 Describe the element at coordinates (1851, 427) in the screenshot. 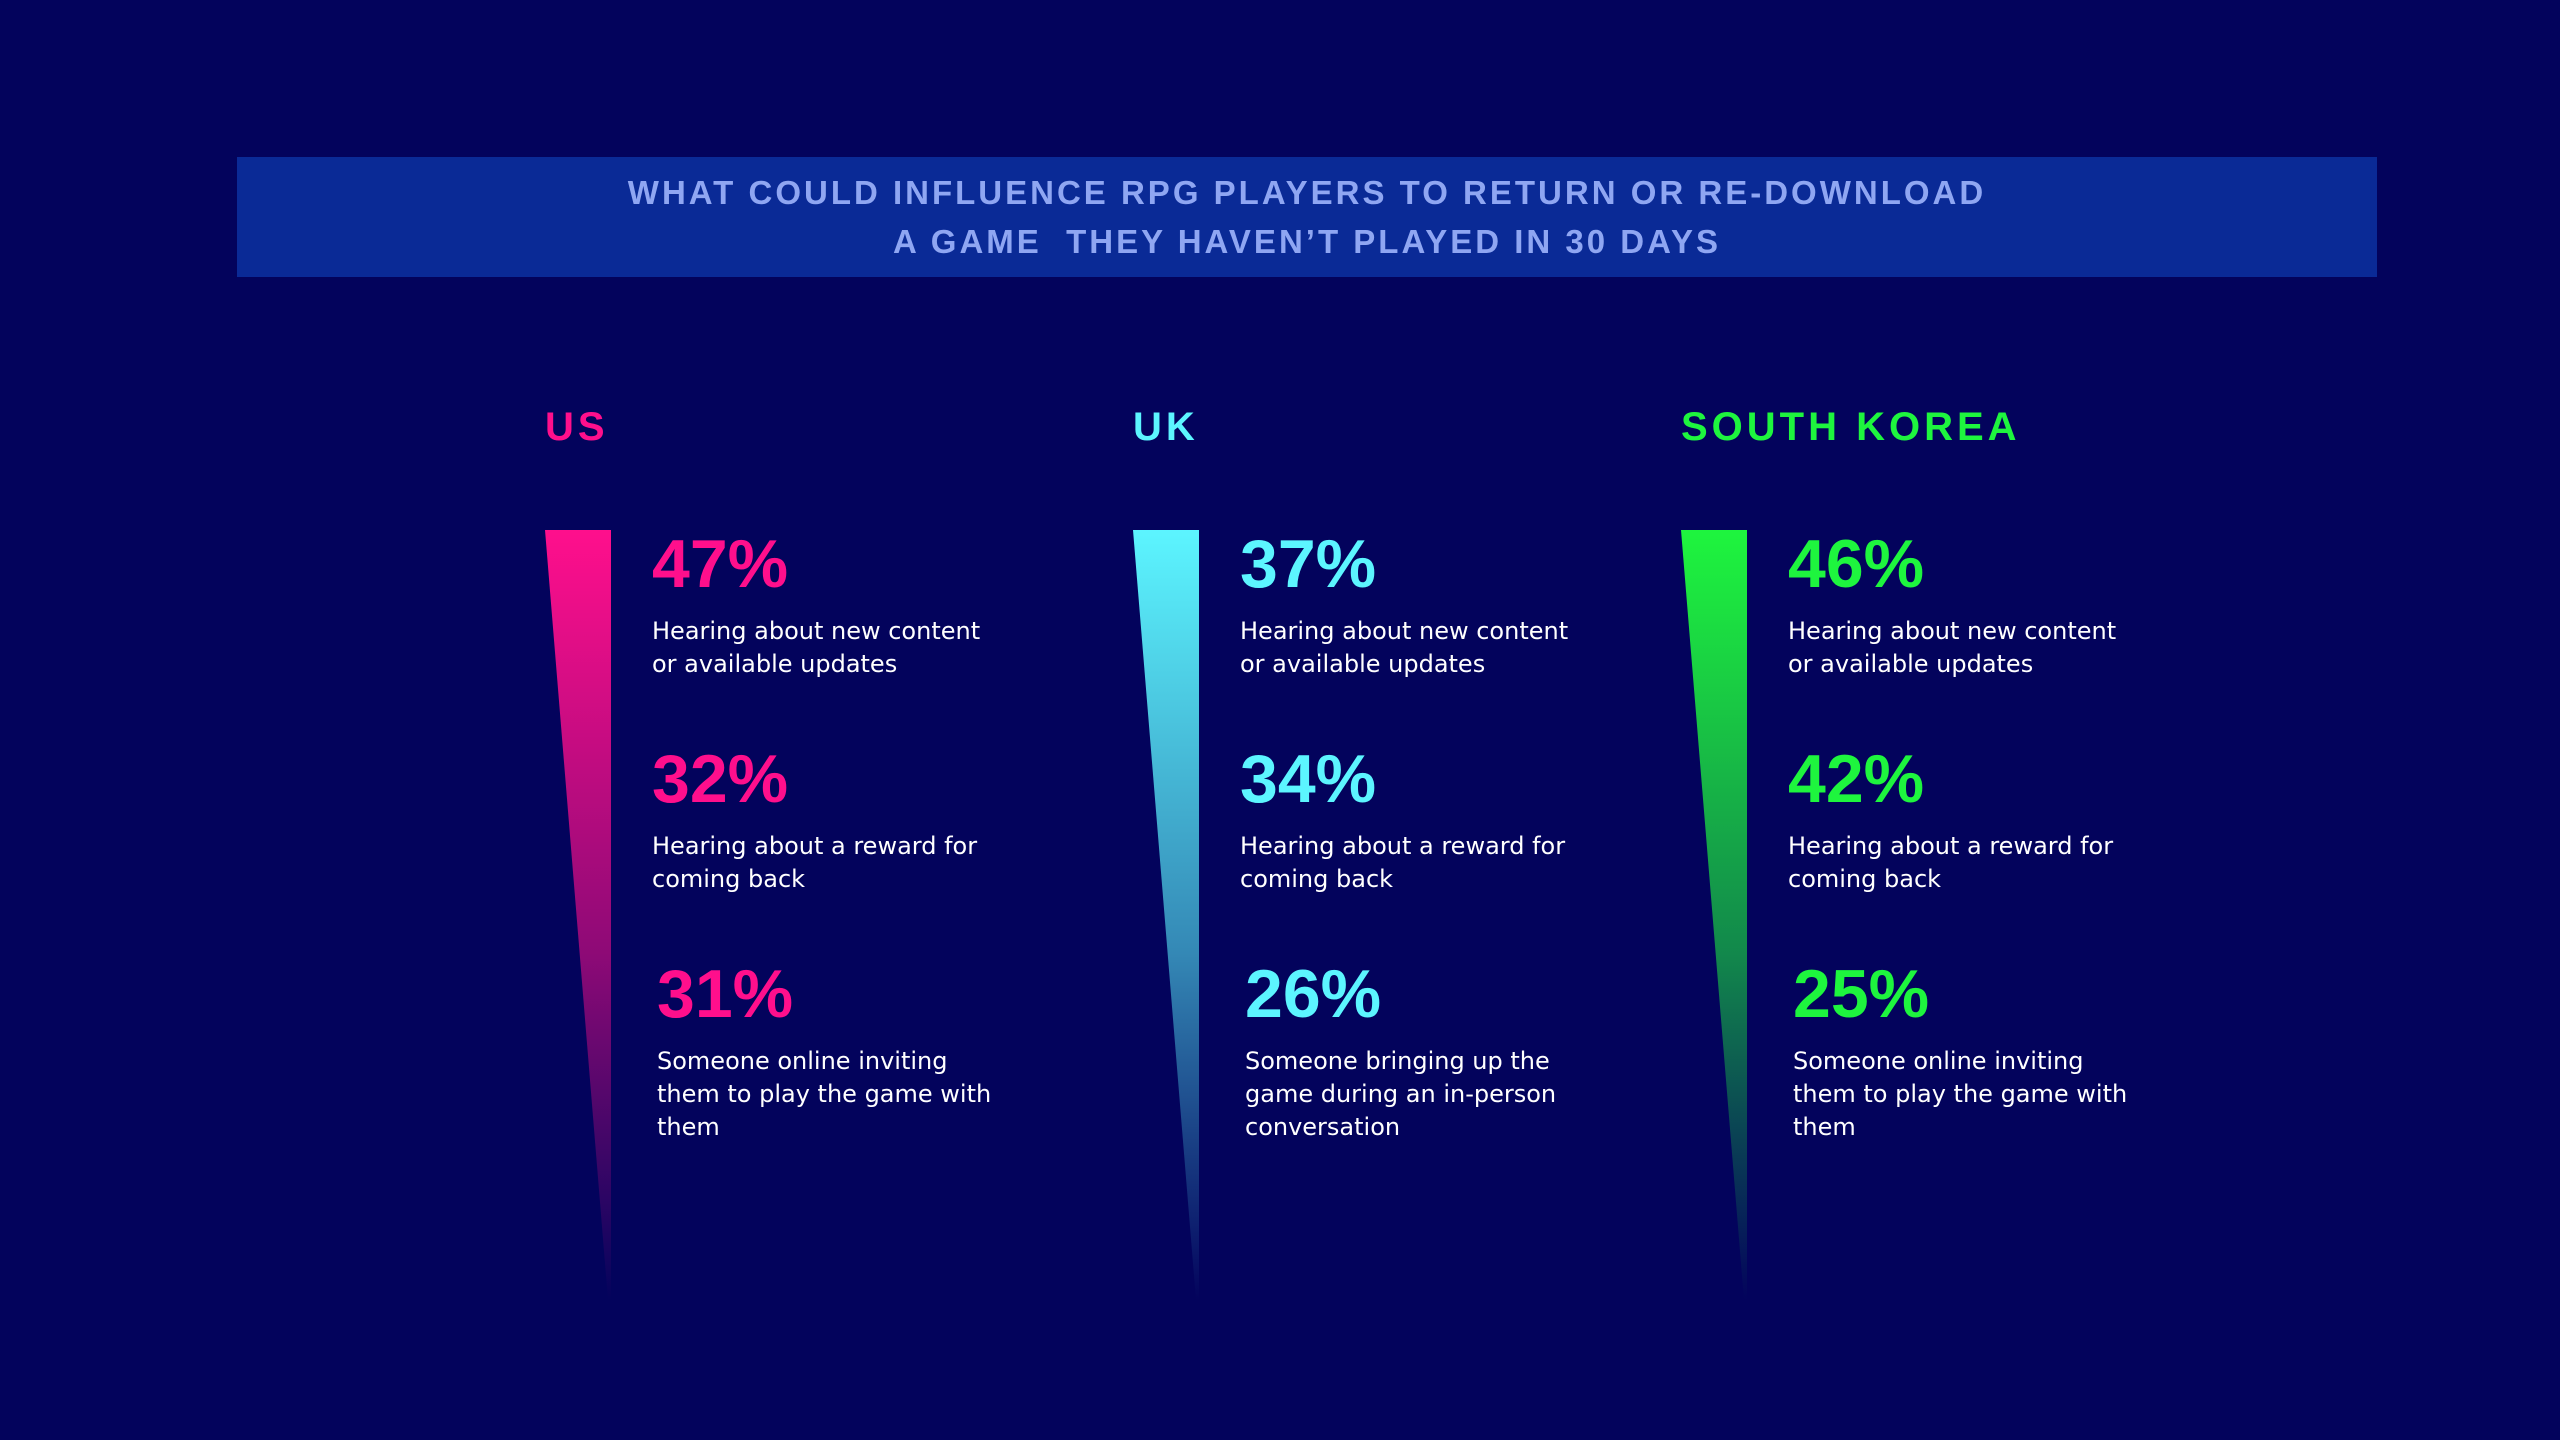

I see `country-label-south-korea: SOUTH KOREA` at that location.